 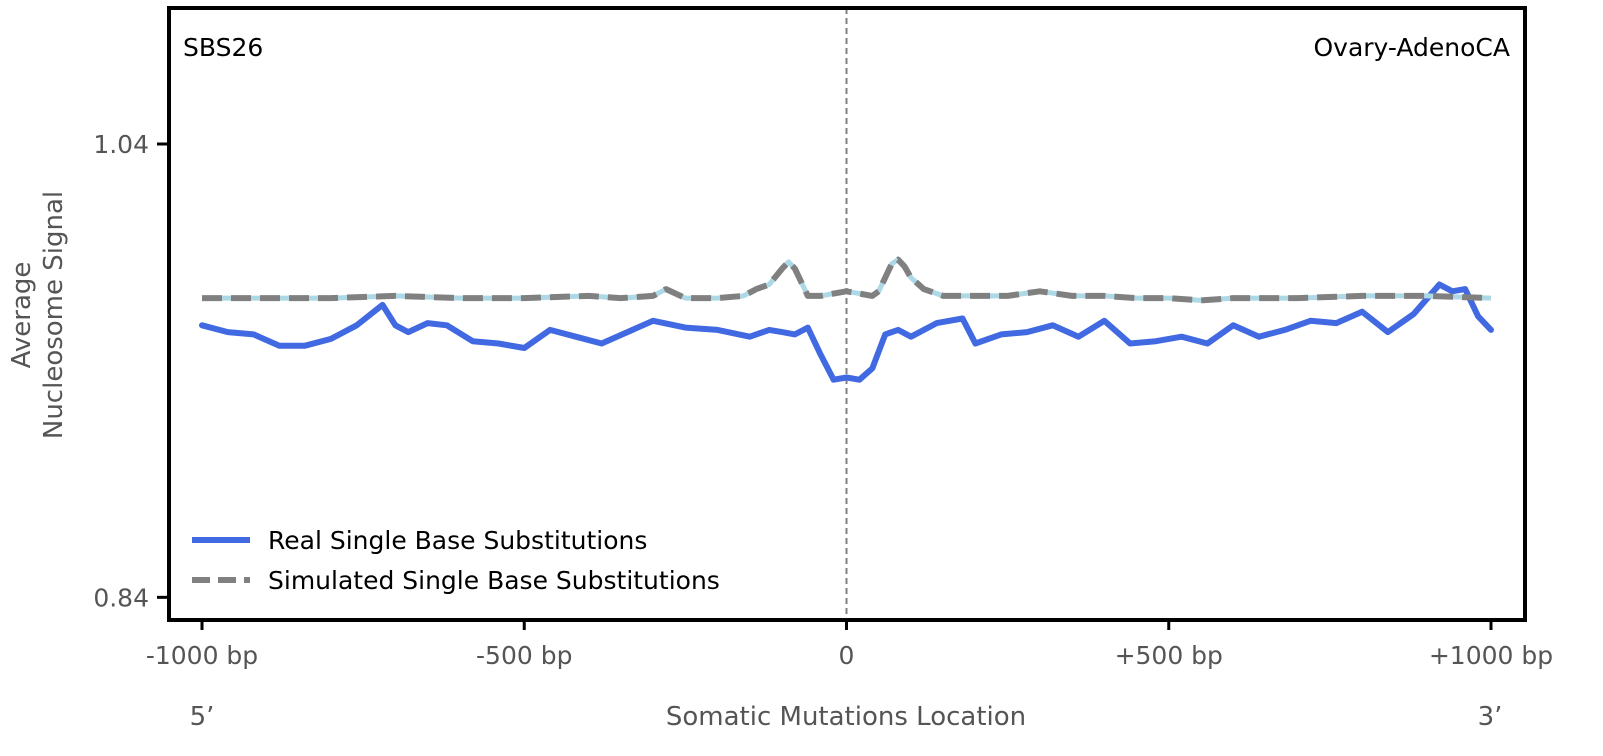 What do you see at coordinates (54, 315) in the screenshot?
I see `y-axis-title-line2: Nucleosome Signal` at bounding box center [54, 315].